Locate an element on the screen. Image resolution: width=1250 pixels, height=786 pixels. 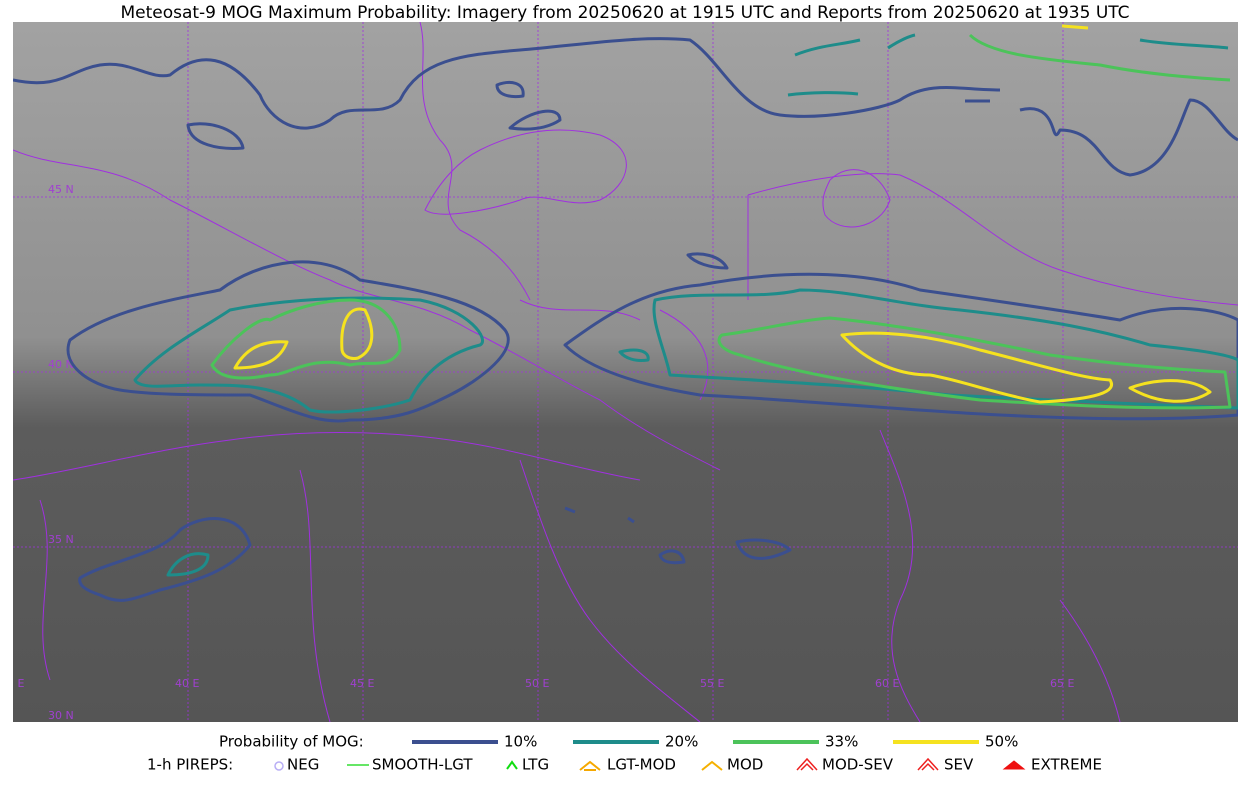
lon-label: 35 E is located at coordinates (12, 683).